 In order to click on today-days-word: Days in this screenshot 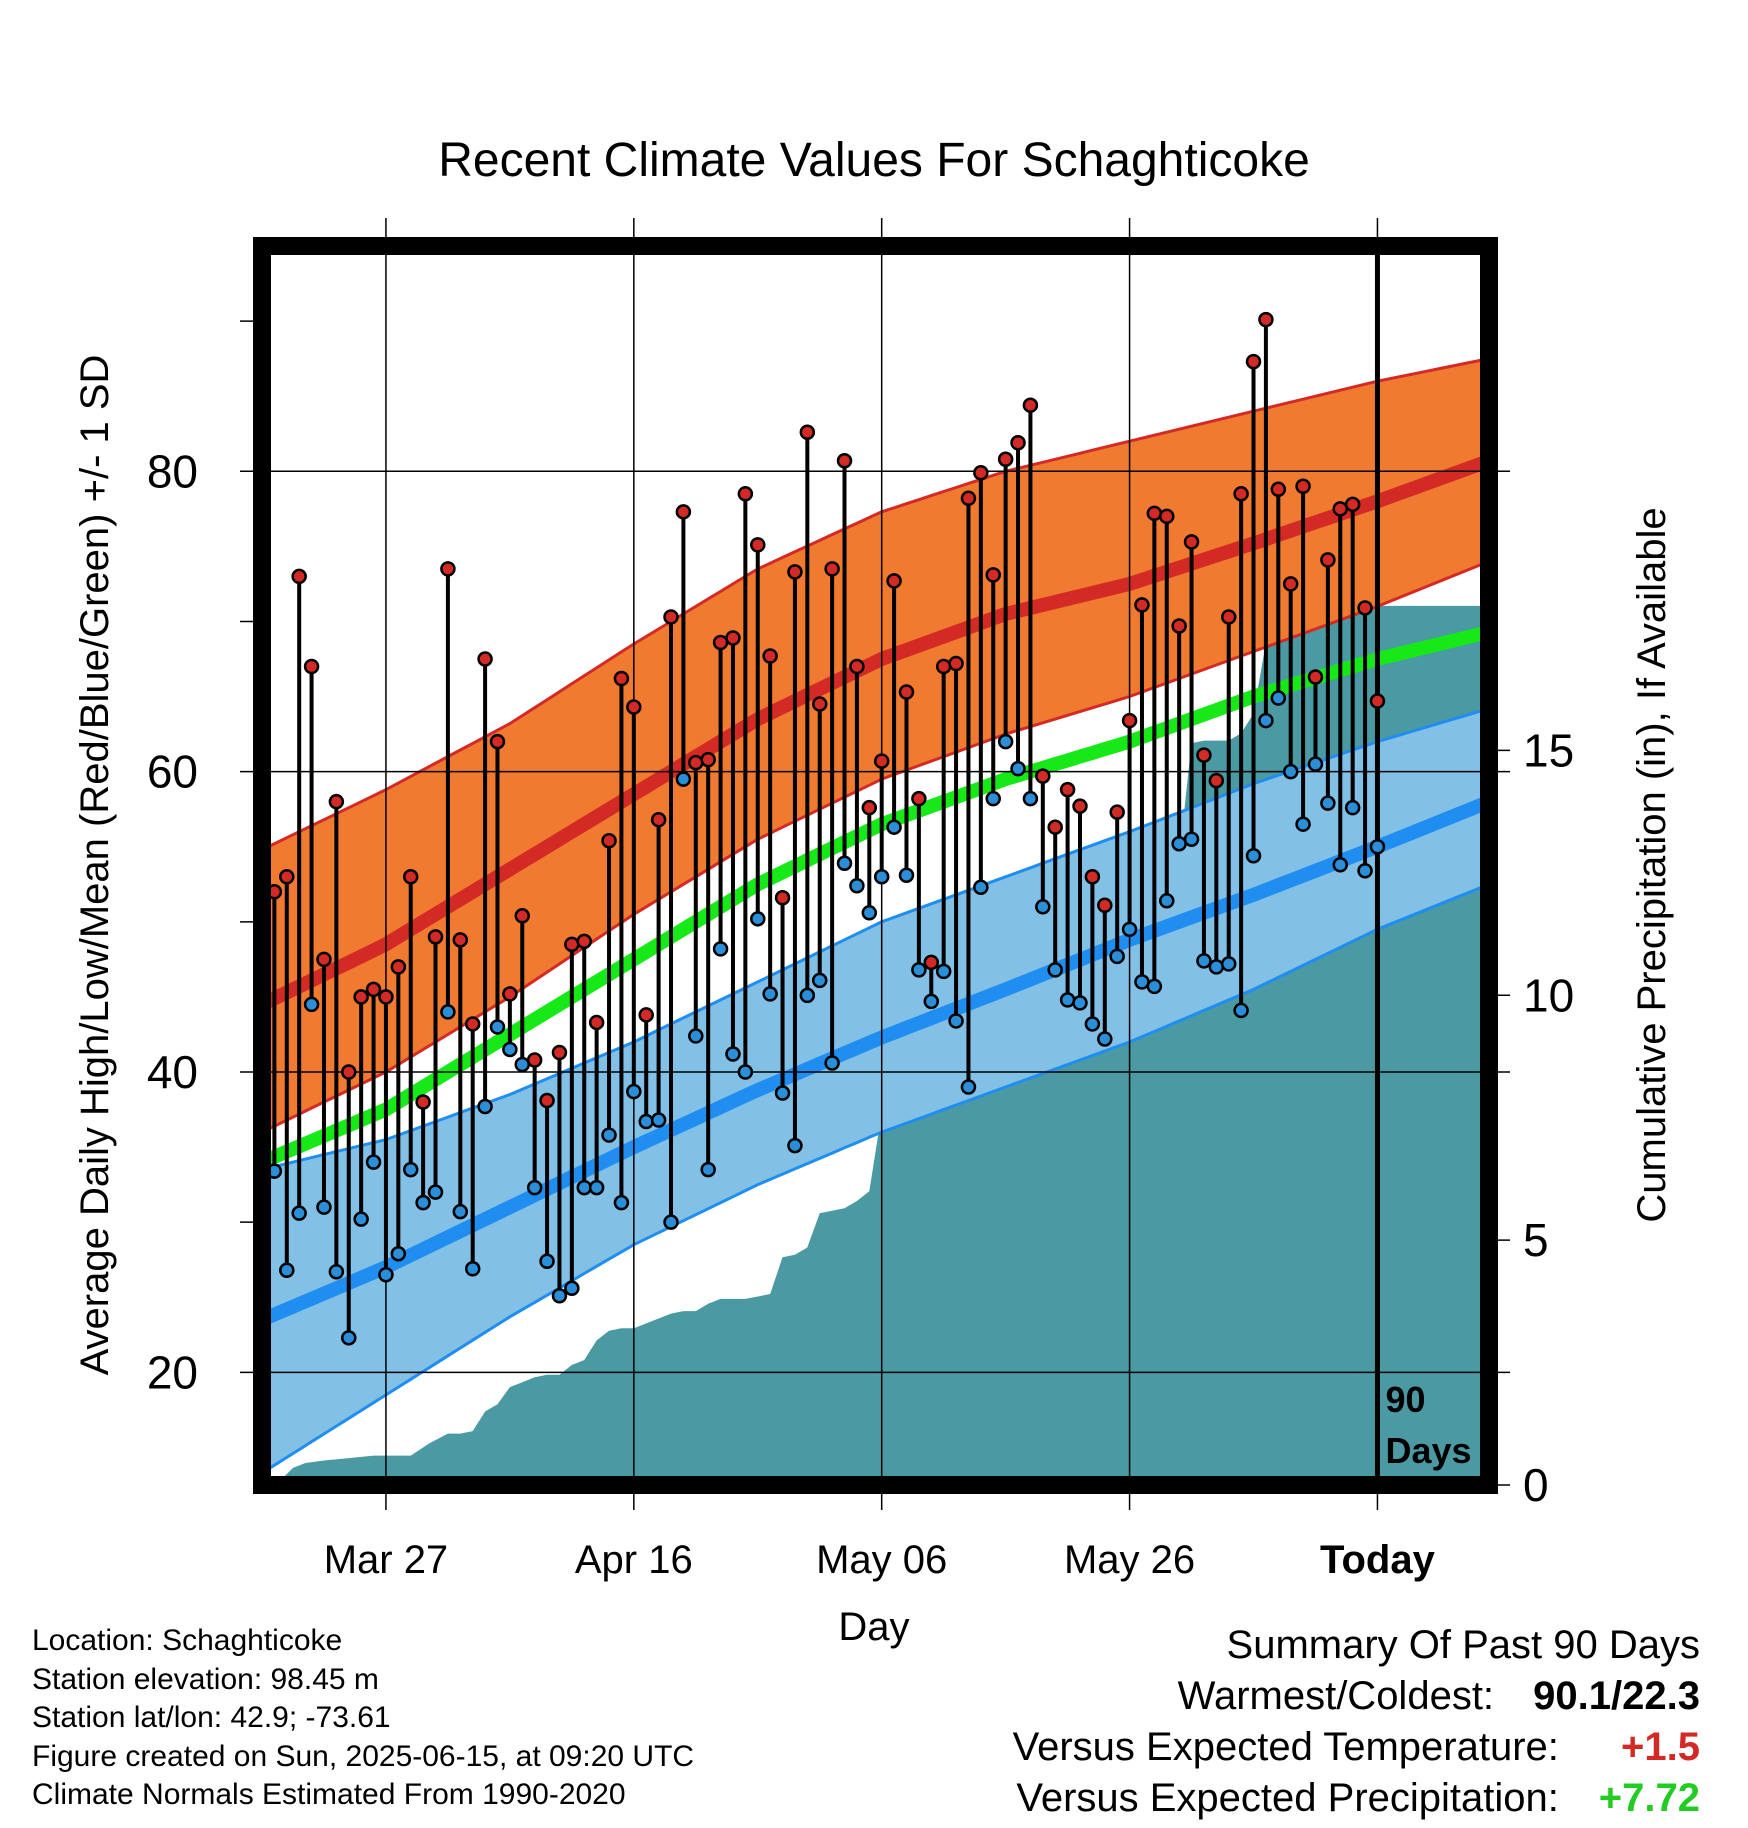, I will do `click(1428, 1450)`.